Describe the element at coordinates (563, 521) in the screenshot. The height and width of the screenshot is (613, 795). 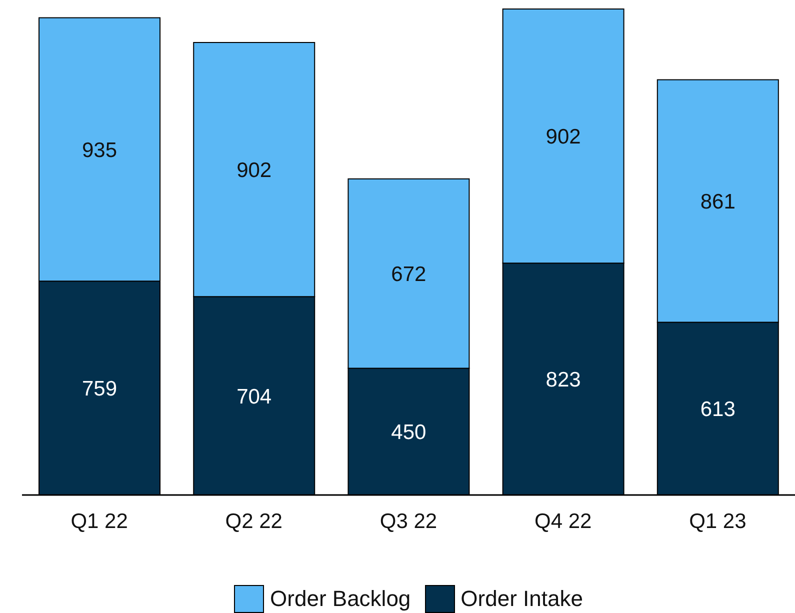
I see `x-tick-label: Q4 22` at that location.